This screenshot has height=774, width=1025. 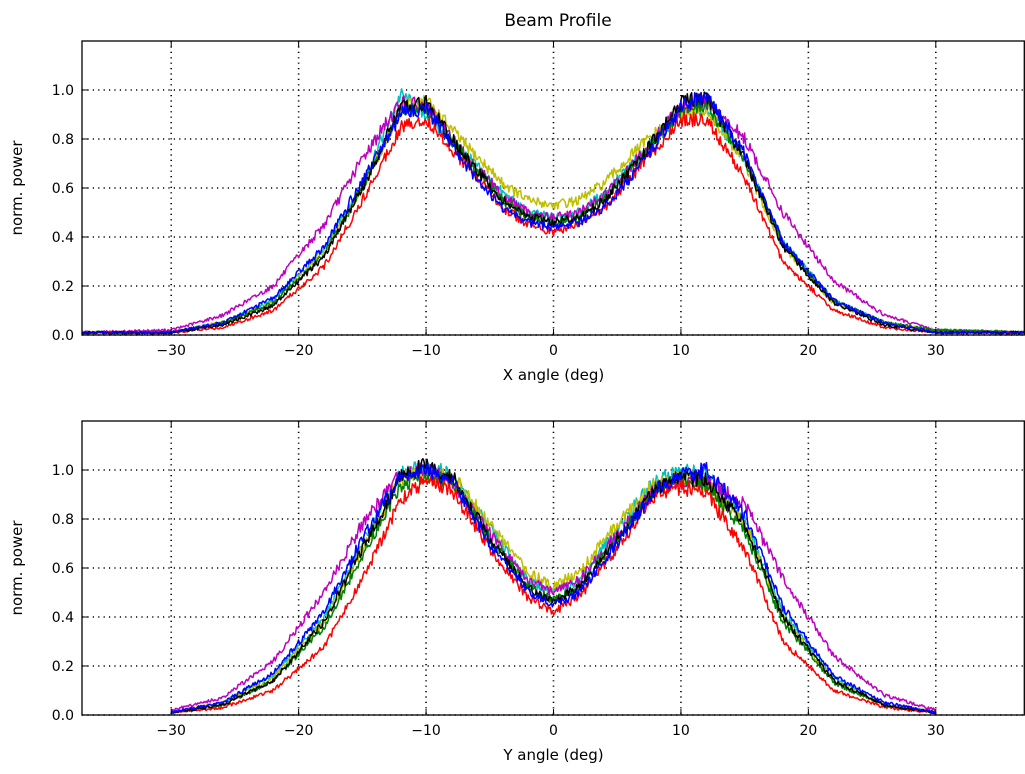 I want to click on x-panel-ytick-label: 0.2, so click(x=63, y=287).